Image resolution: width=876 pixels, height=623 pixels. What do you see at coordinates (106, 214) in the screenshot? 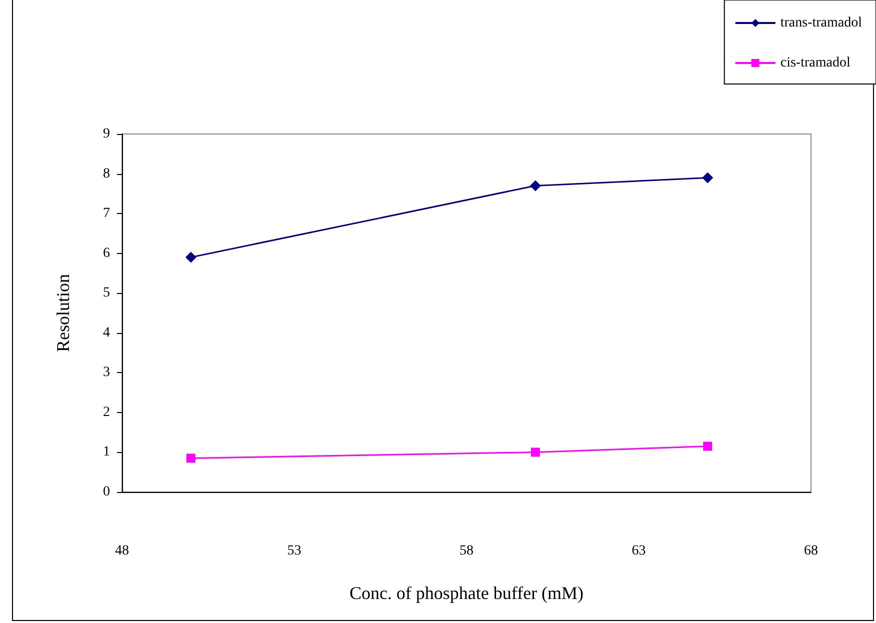
I see `y-tick-label: 7` at bounding box center [106, 214].